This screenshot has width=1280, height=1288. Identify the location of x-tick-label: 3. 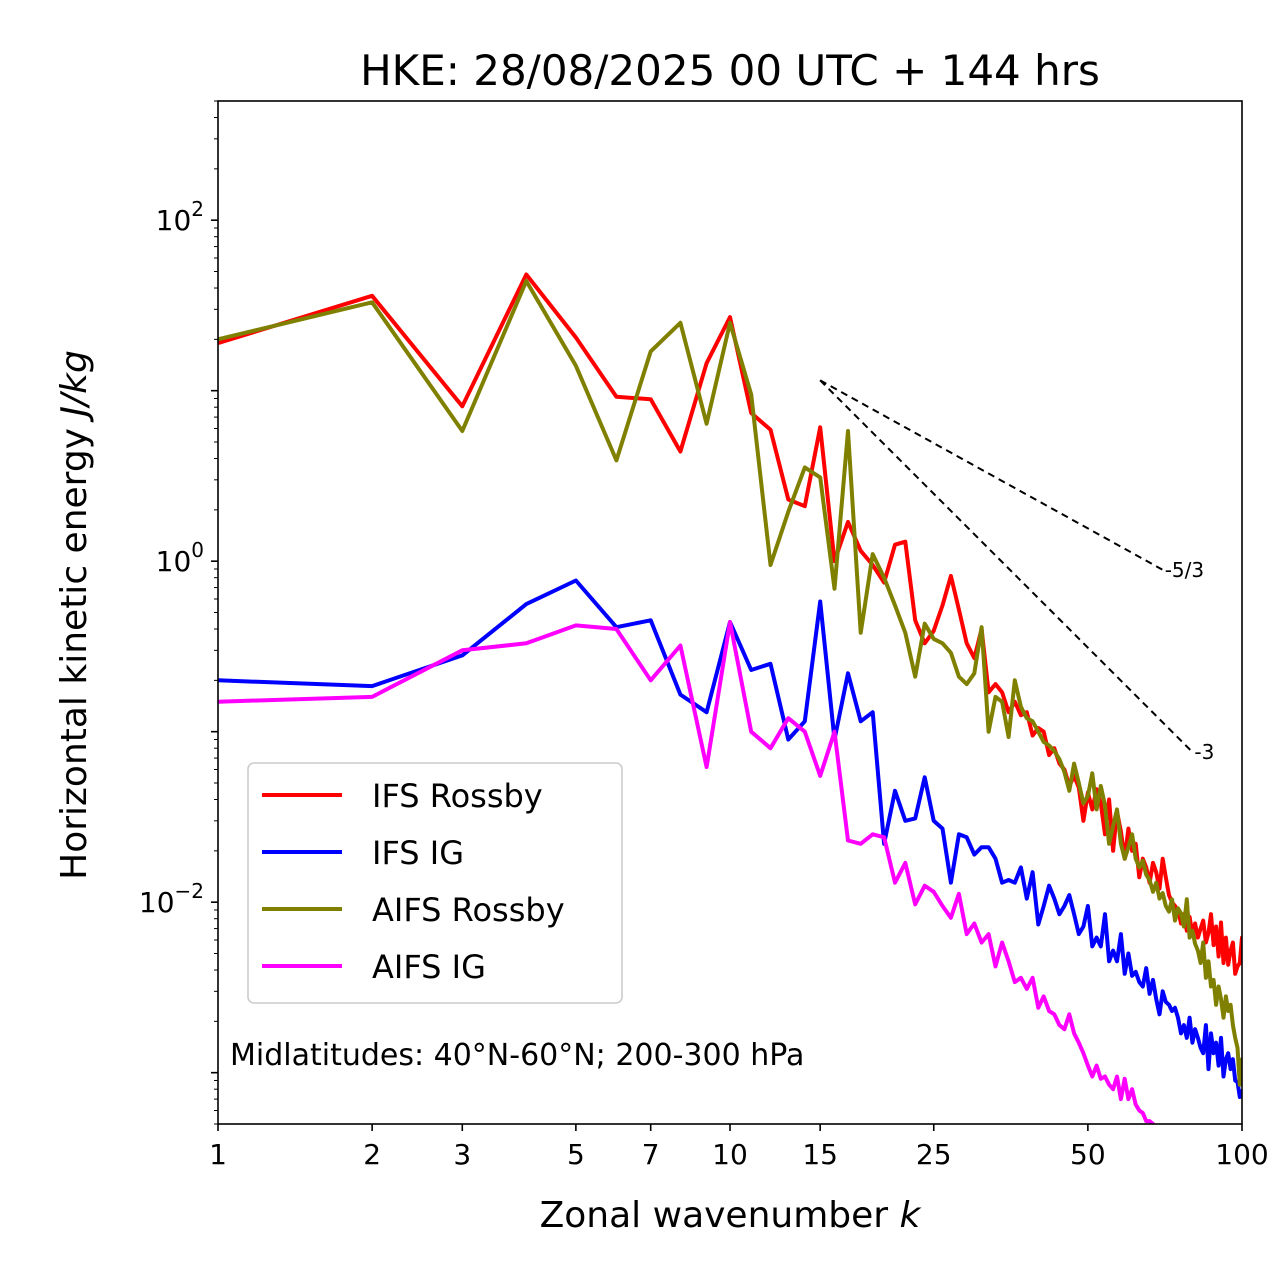
(462, 1154).